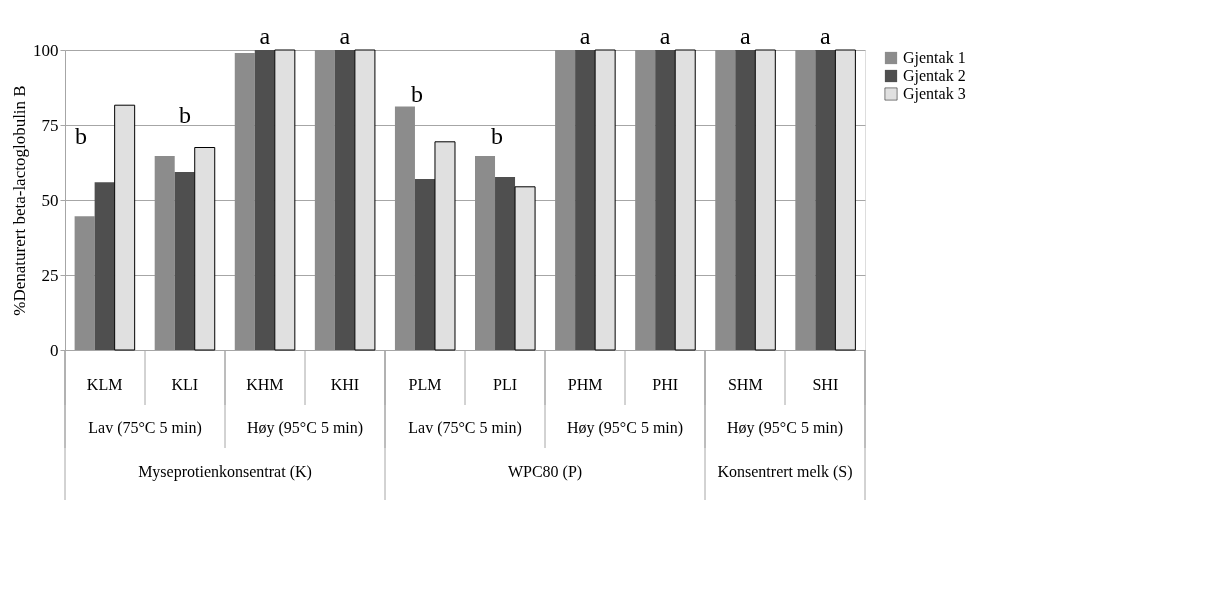 The height and width of the screenshot is (597, 1218). What do you see at coordinates (785, 472) in the screenshot?
I see `text: Konsentrert melk (S)` at bounding box center [785, 472].